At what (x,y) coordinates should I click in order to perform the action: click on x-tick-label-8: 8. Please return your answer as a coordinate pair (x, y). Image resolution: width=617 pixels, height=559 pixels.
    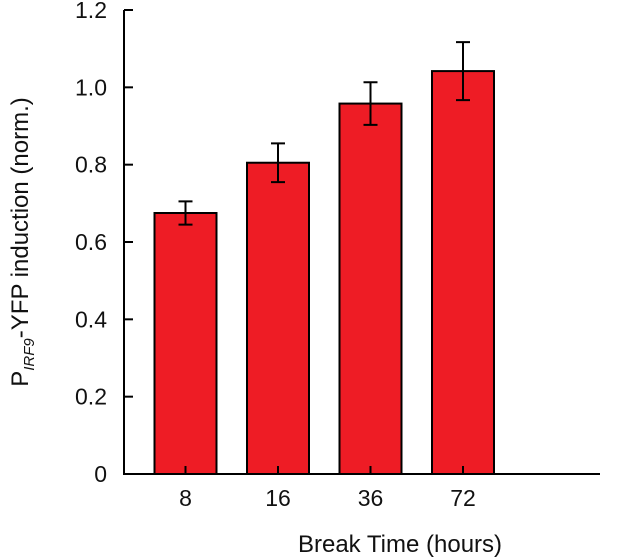
    Looking at the image, I should click on (185, 498).